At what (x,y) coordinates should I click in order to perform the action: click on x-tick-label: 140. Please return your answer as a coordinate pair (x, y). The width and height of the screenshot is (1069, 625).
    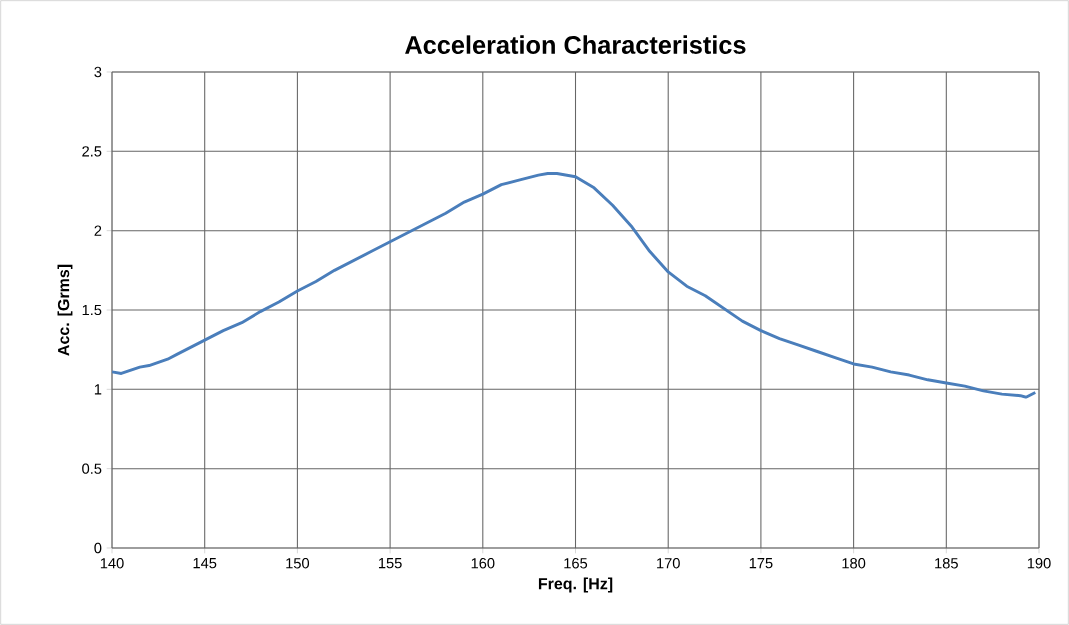
    Looking at the image, I should click on (112, 563).